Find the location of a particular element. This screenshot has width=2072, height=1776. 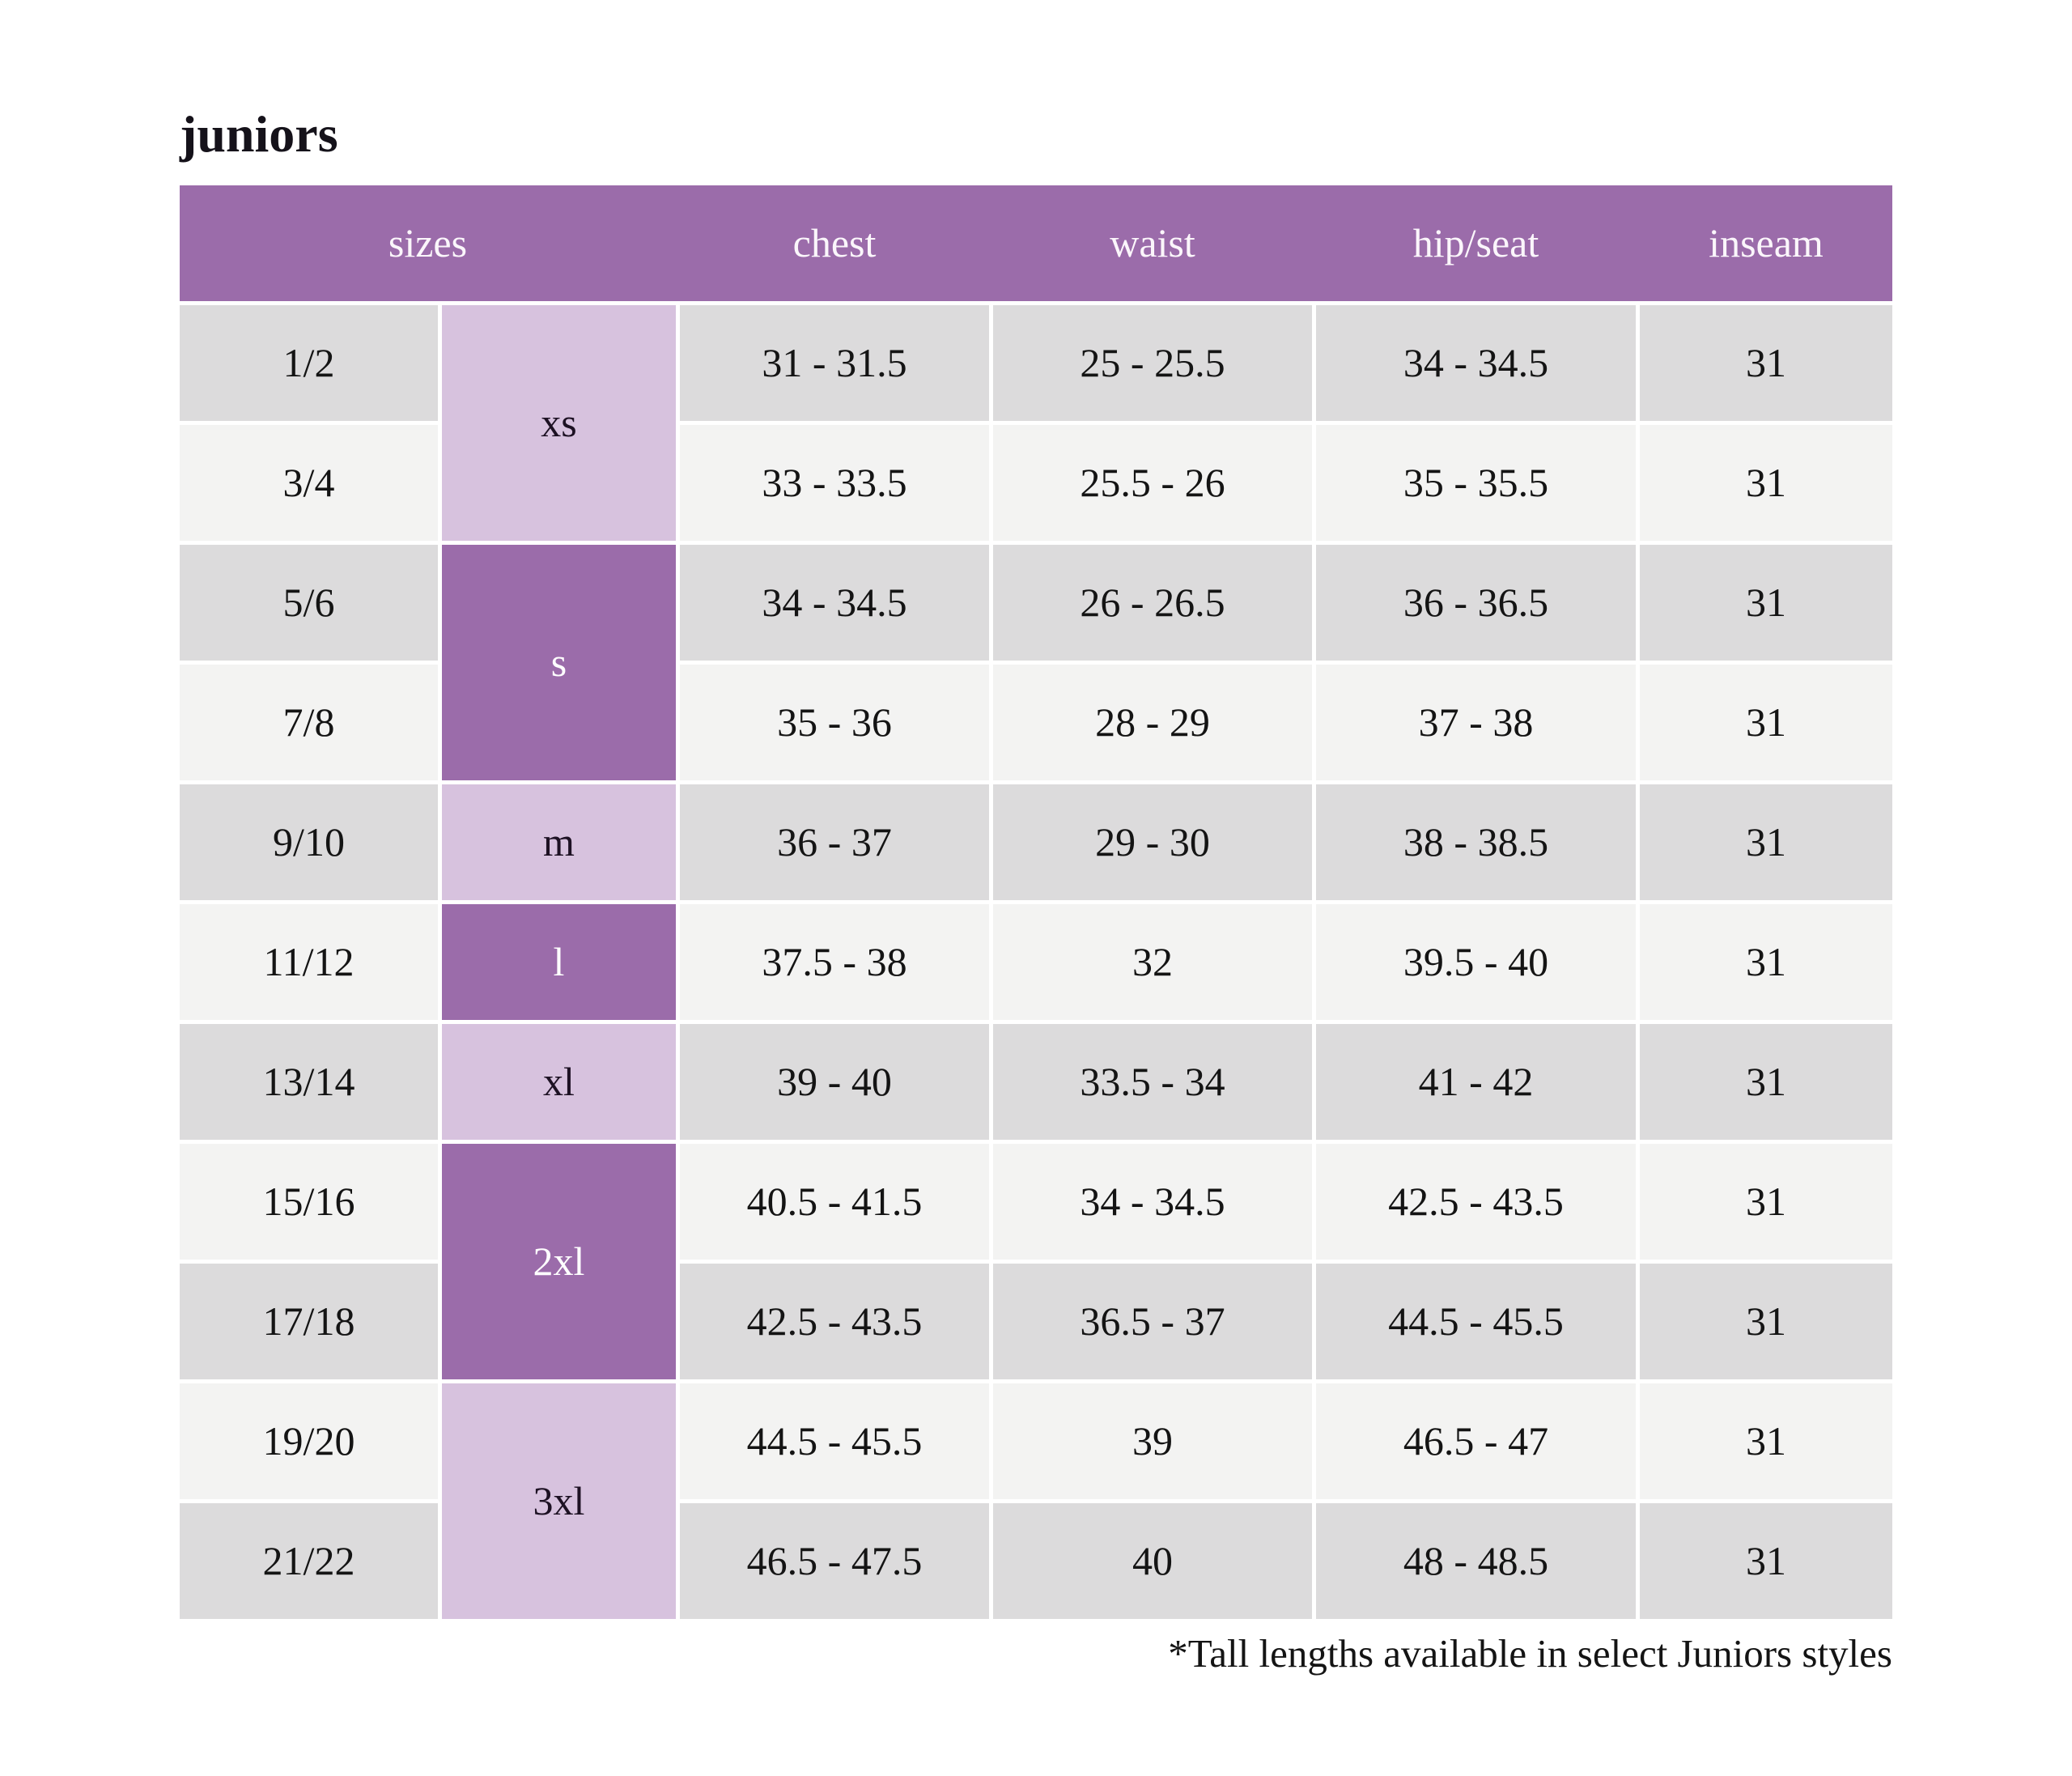

chest-cell: 37.5 - 38 is located at coordinates (834, 962).